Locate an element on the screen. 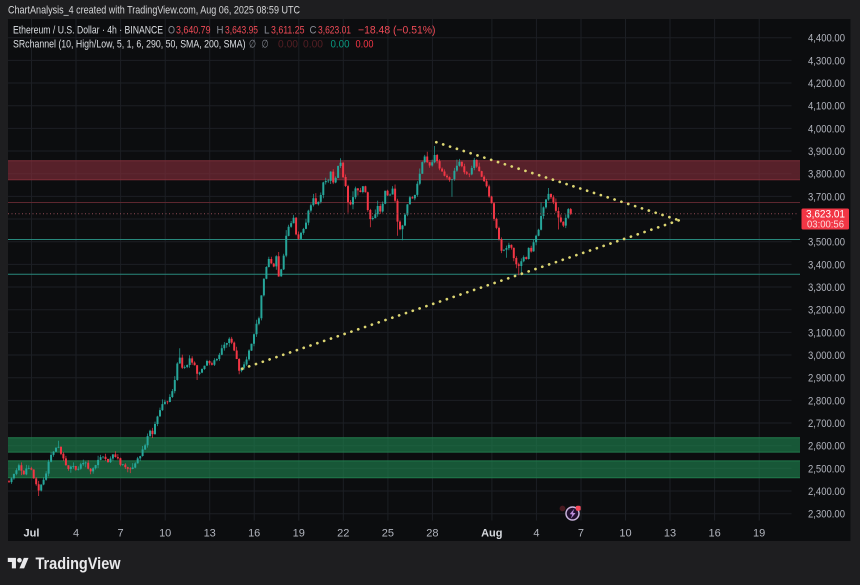 The image size is (860, 585). svg-text: 22 is located at coordinates (343, 534).